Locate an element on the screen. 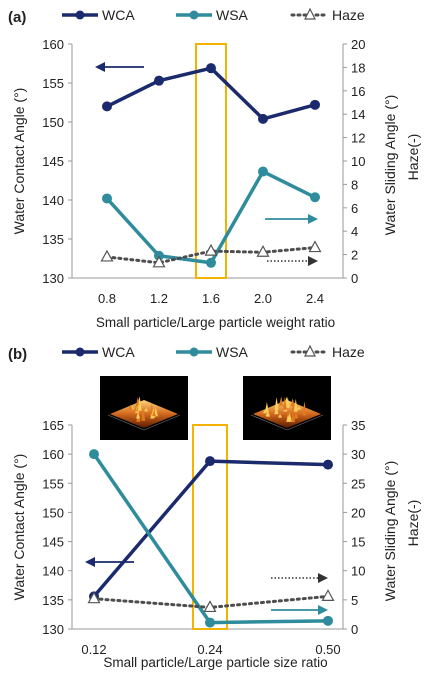 Image resolution: width=435 pixels, height=685 pixels. series-line-wsa is located at coordinates (210, 539).